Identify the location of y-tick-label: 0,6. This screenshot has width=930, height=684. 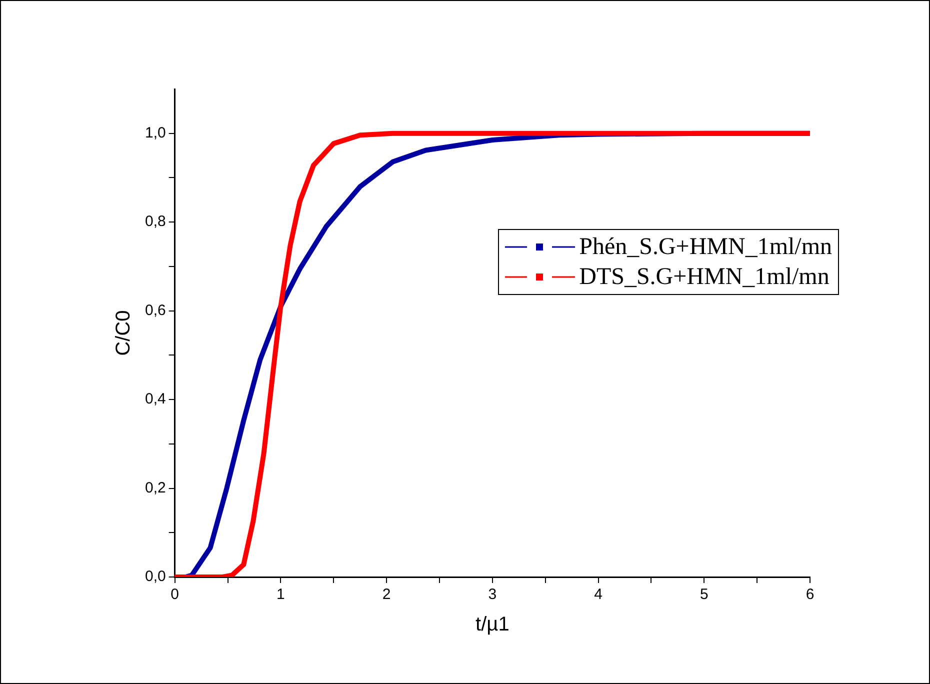
(155, 310).